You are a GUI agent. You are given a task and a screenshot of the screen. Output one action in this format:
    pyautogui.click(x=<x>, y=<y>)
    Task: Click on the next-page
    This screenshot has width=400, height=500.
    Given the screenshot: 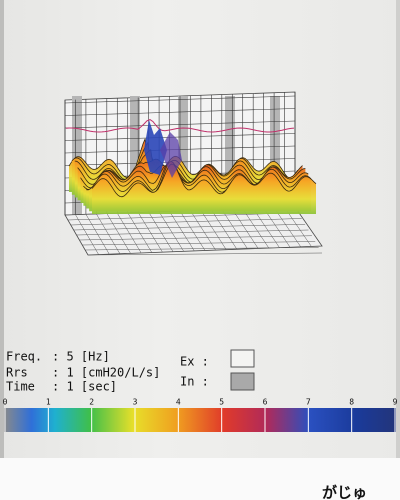 What is the action you would take?
    pyautogui.click(x=200, y=479)
    